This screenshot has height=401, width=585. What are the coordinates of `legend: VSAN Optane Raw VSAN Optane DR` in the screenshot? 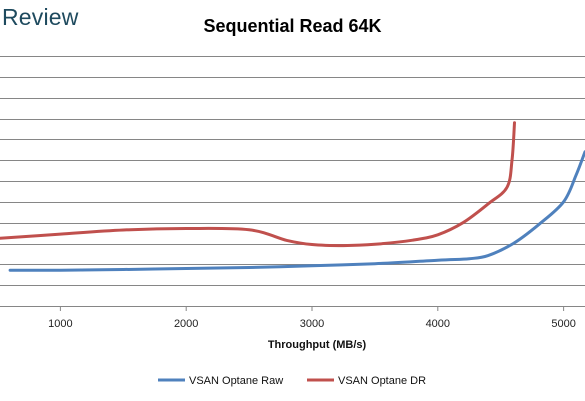 It's located at (292, 381).